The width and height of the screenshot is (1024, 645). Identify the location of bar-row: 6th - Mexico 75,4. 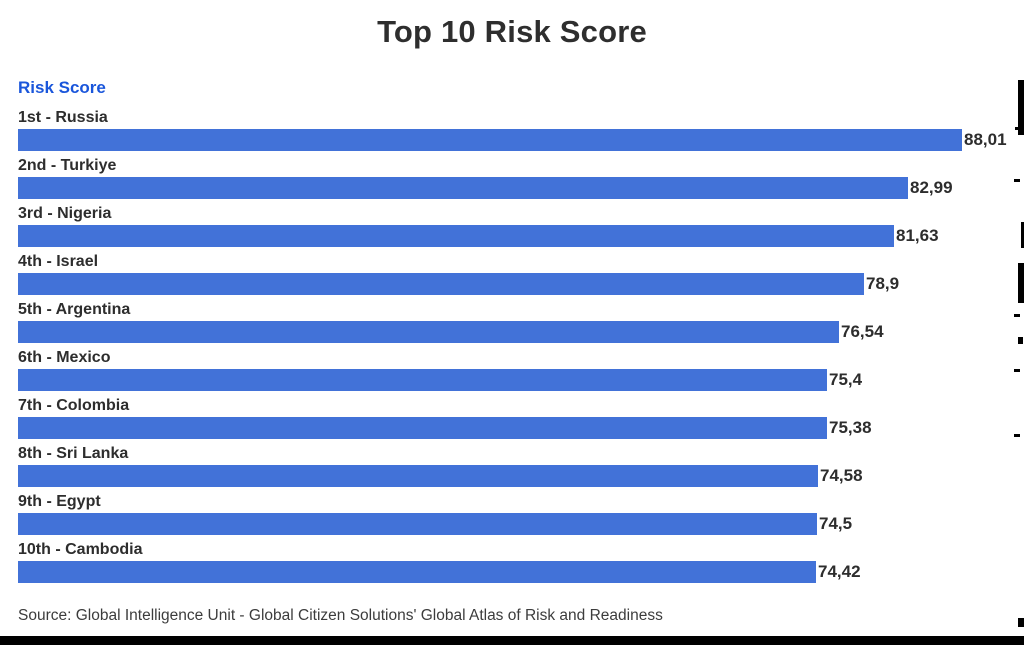
(512, 372).